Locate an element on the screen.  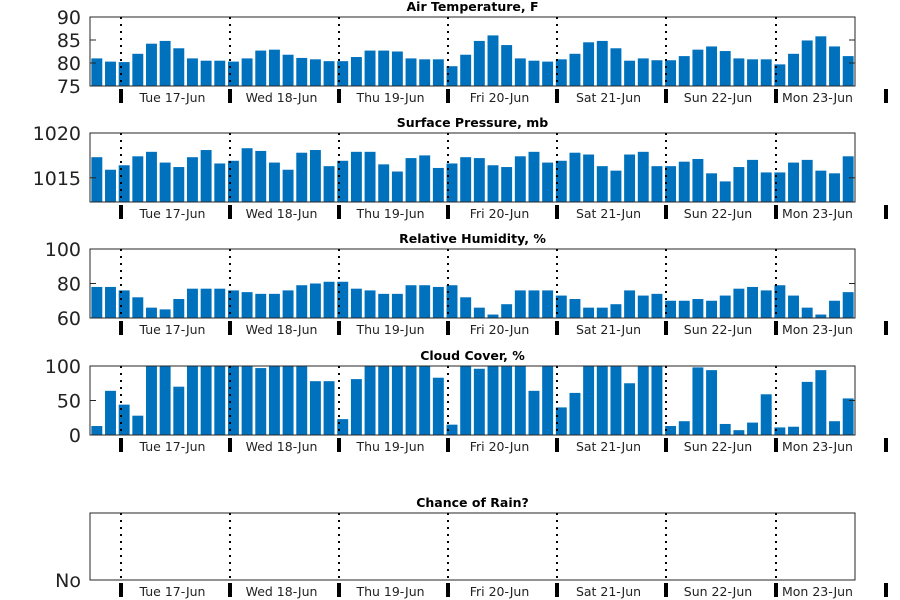
day-label: Mon 23-Jun is located at coordinates (817, 97).